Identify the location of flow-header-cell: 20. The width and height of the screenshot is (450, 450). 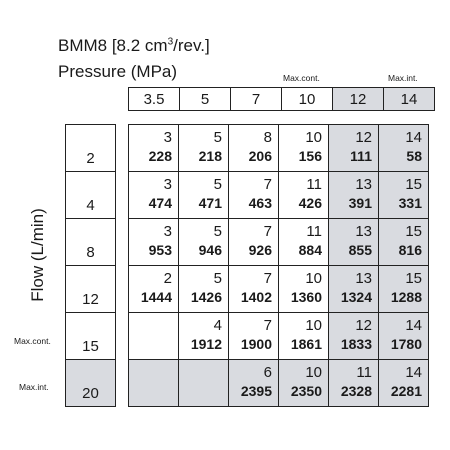
(90, 383).